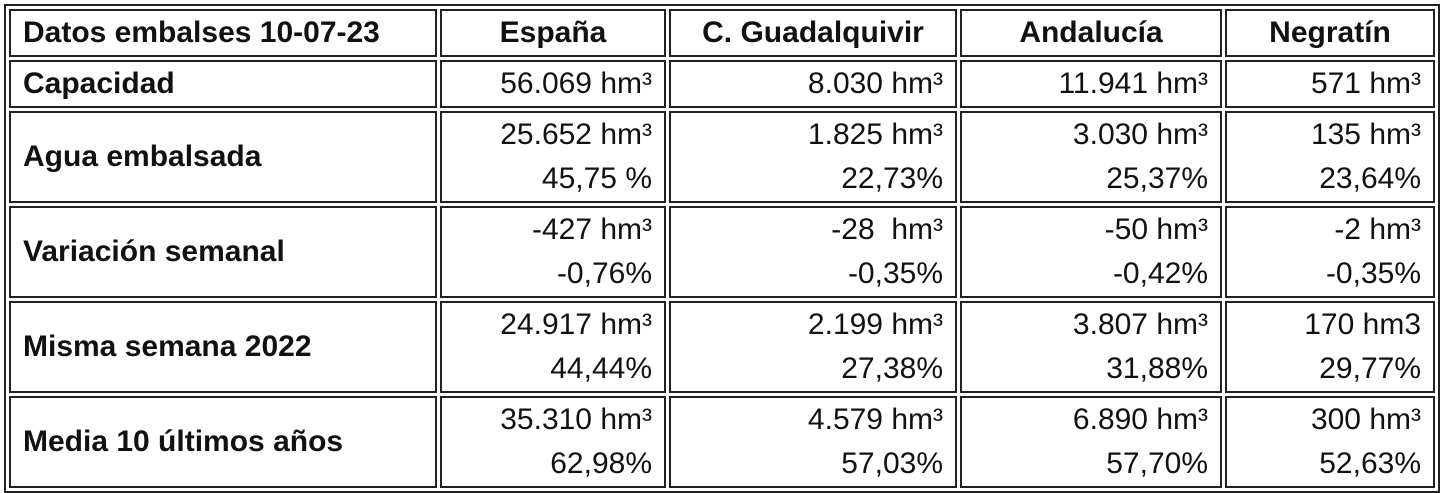  I want to click on value-line: 56.069 hm³, so click(576, 83).